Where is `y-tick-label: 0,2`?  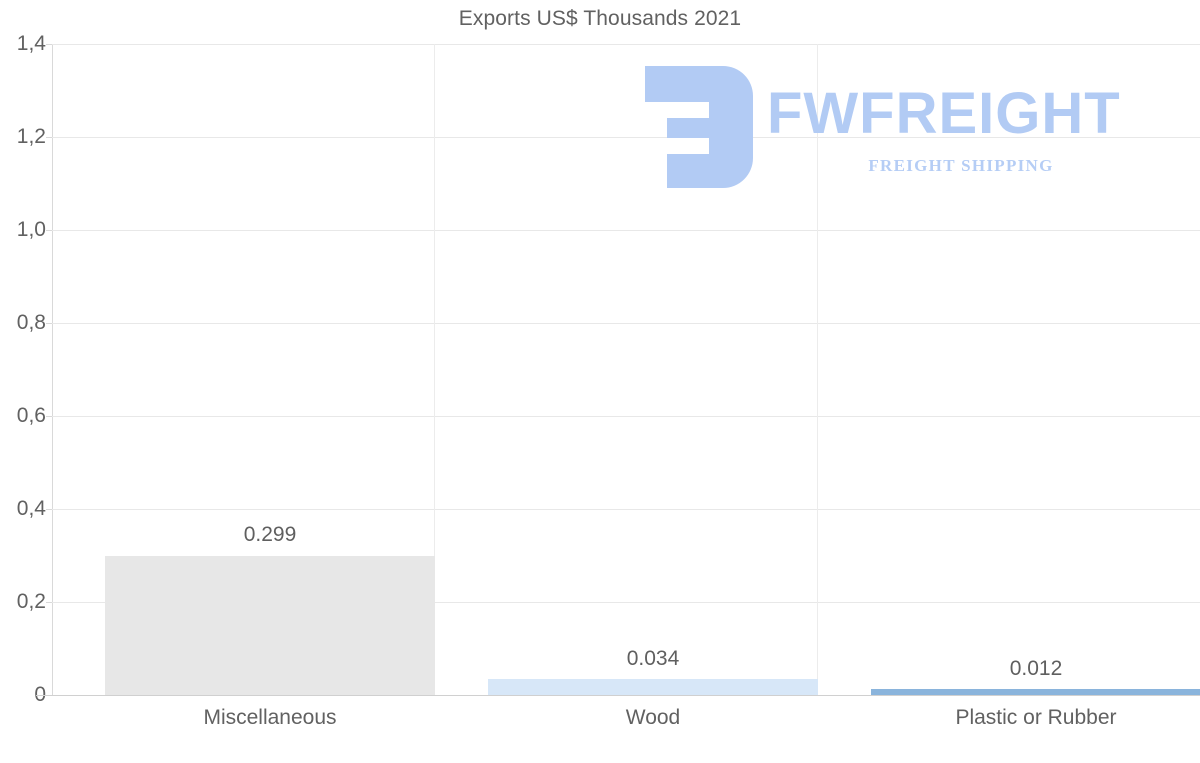
y-tick-label: 0,2 is located at coordinates (31, 601).